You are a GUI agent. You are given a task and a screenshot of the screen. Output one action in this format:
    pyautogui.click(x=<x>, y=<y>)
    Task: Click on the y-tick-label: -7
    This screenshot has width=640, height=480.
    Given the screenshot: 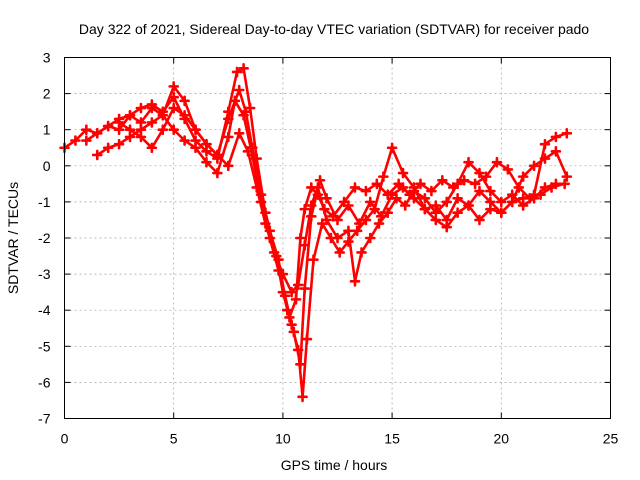 What is the action you would take?
    pyautogui.click(x=44, y=419)
    